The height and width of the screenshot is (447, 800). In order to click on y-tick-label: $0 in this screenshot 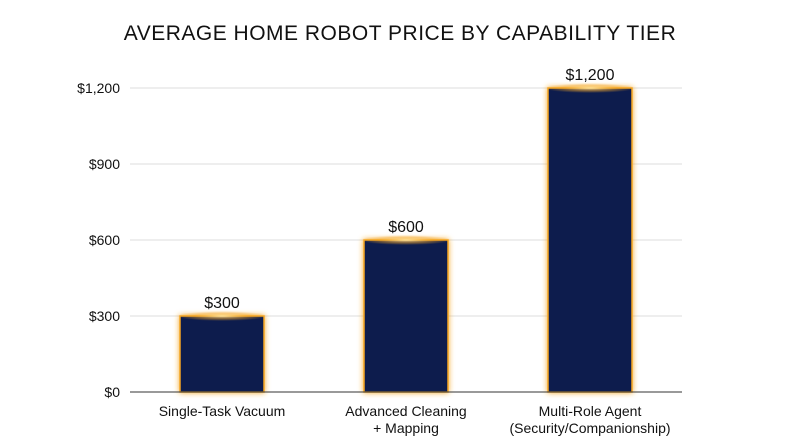, I will do `click(112, 392)`.